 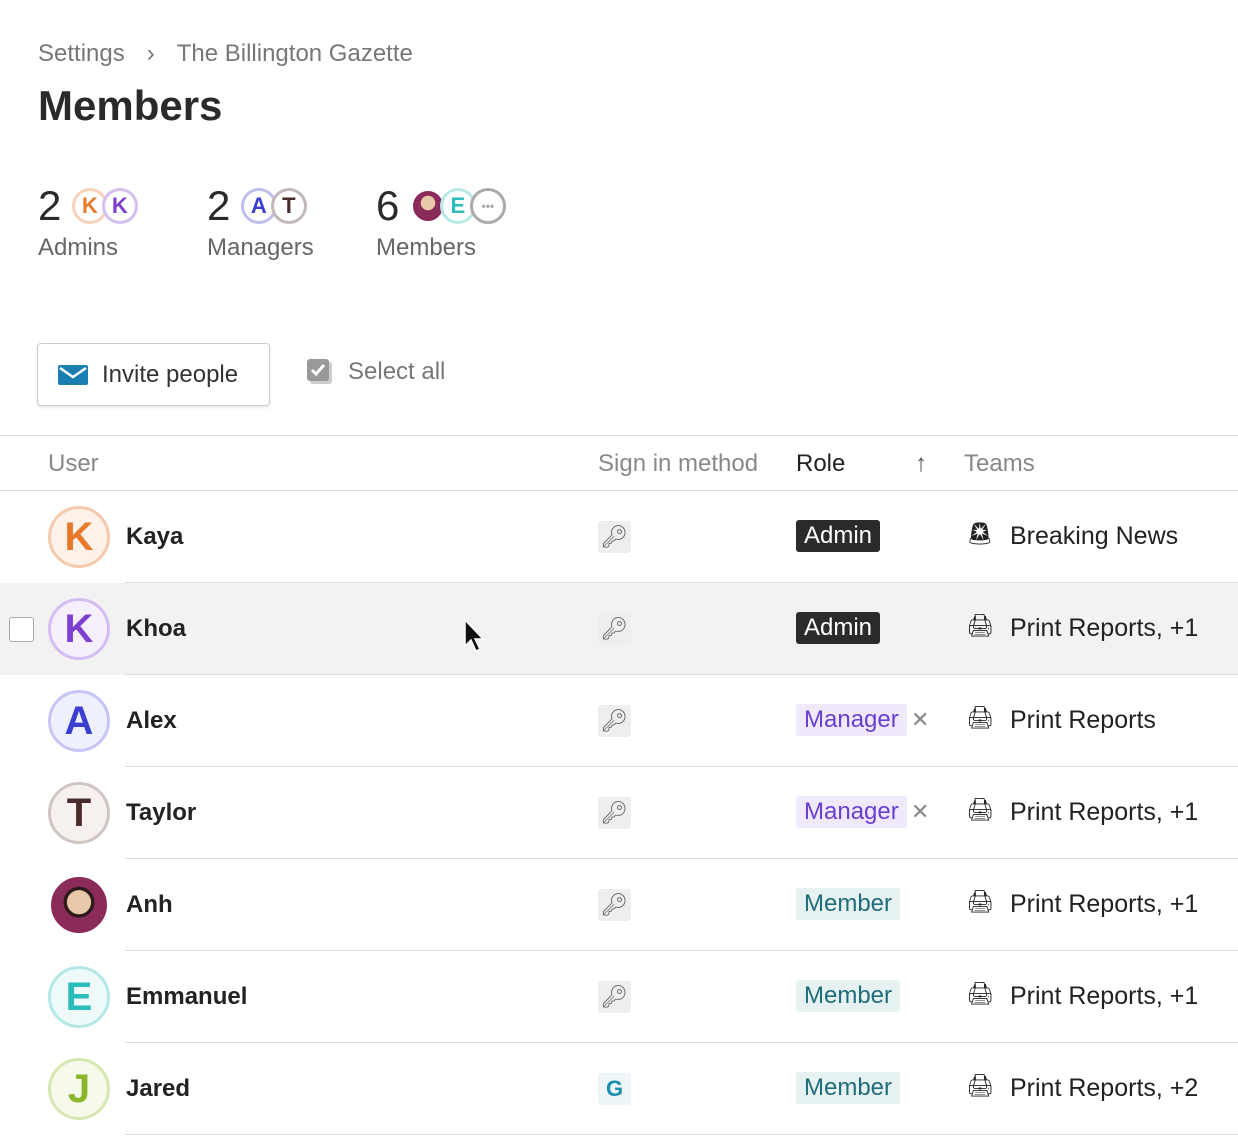 I want to click on select-all-button: Select all, so click(x=375, y=372).